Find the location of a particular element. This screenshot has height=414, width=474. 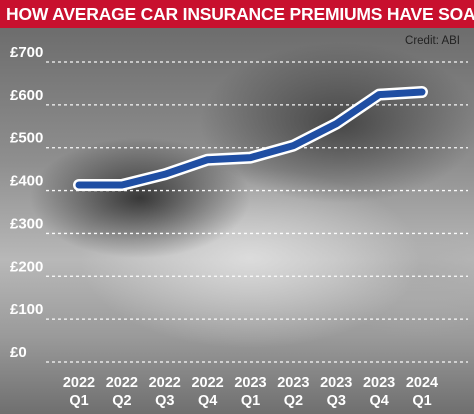

y-tick-label: £700 is located at coordinates (26, 52).